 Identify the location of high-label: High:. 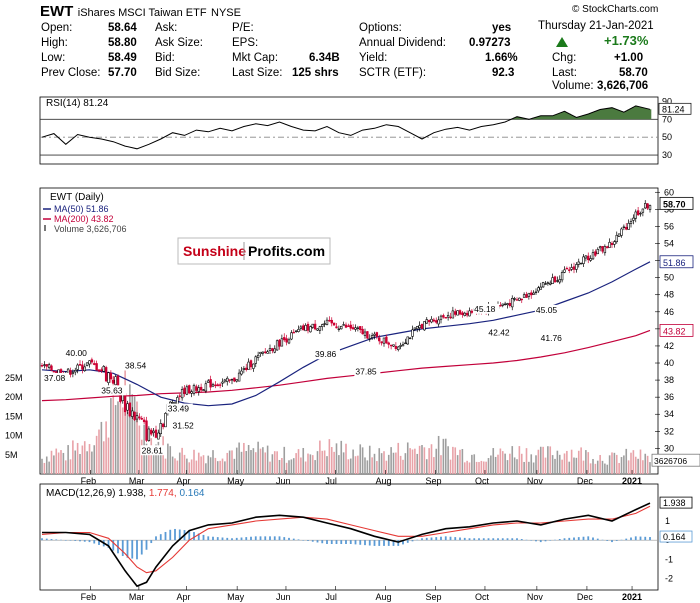
(54, 43).